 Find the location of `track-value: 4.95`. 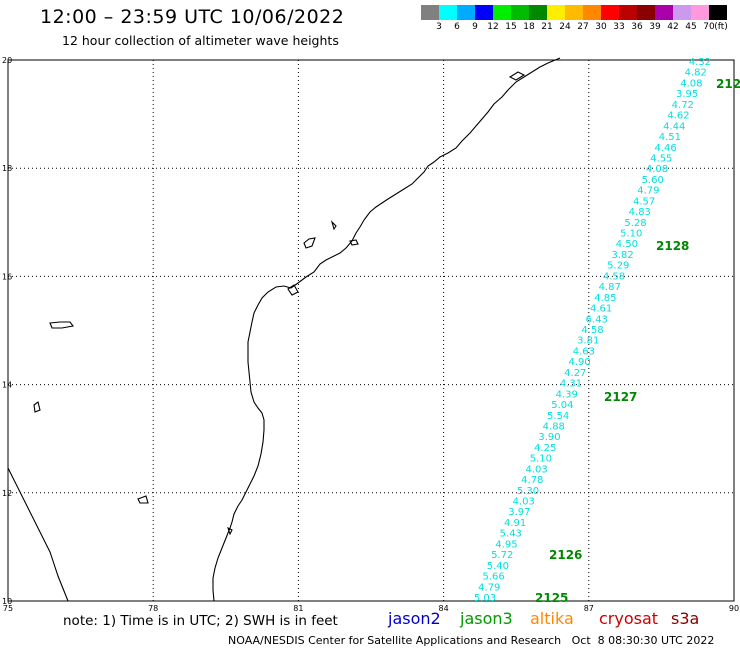

track-value: 4.95 is located at coordinates (506, 544).